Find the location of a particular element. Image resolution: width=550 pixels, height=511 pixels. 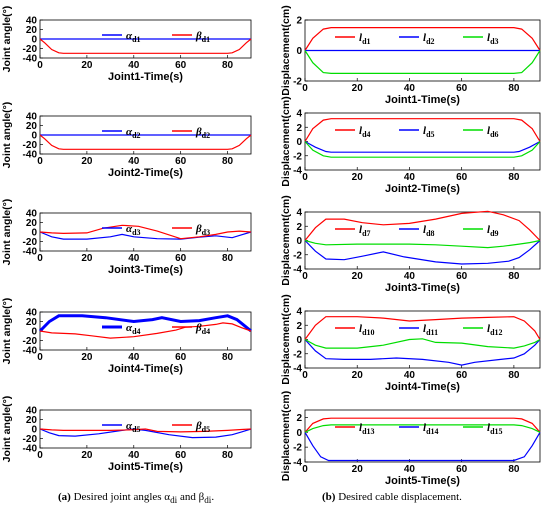

x-axis-label: Joint1-Time(s) is located at coordinates (145, 77).